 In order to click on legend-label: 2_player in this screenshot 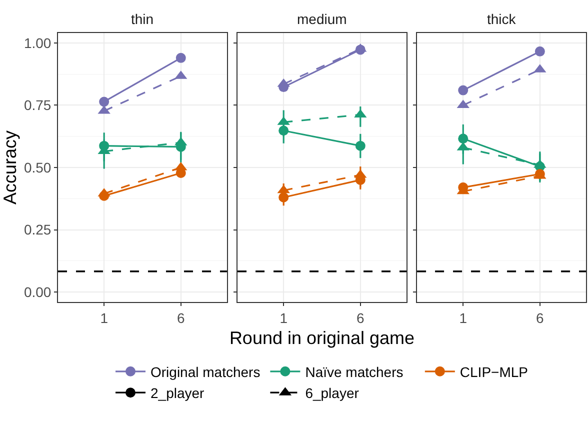, I will do `click(177, 393)`.